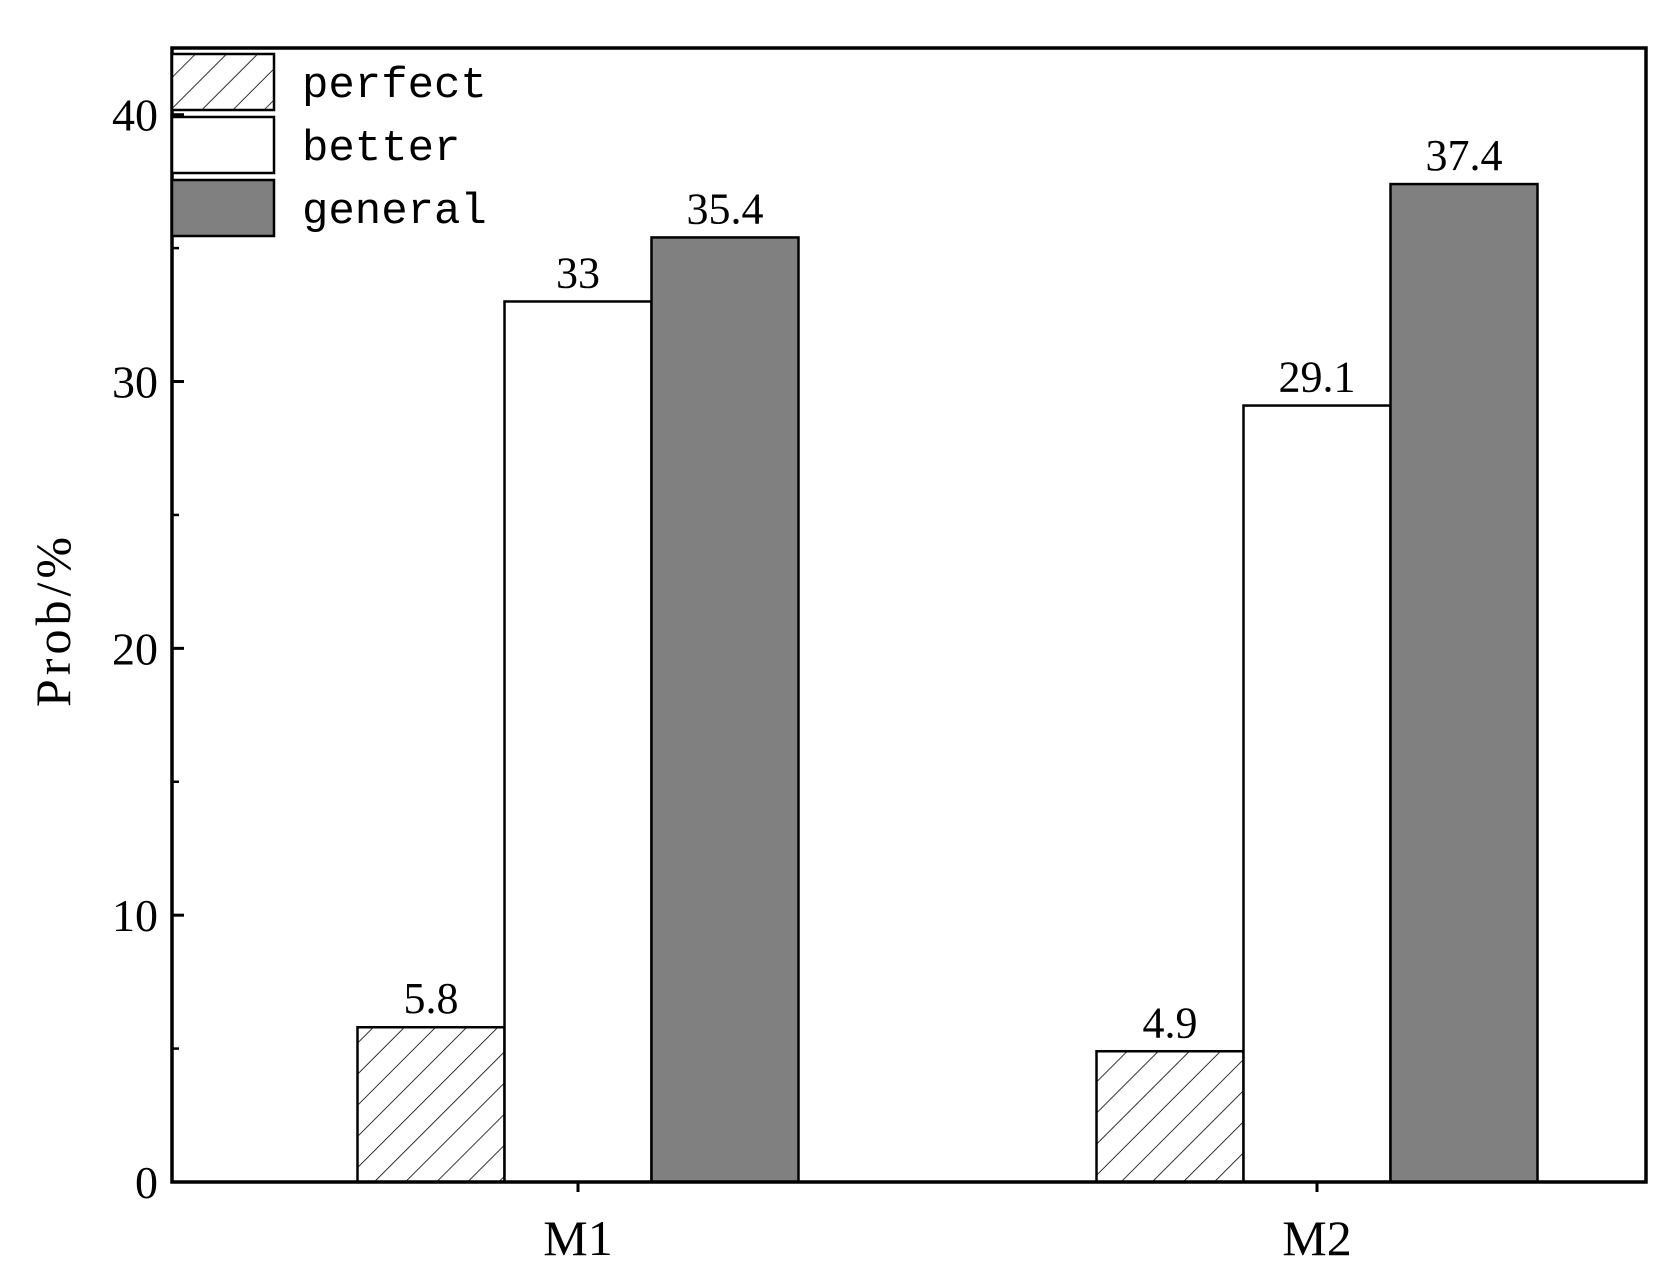 The height and width of the screenshot is (1282, 1664). What do you see at coordinates (947, 1224) in the screenshot?
I see `x-axis: M1 M2` at bounding box center [947, 1224].